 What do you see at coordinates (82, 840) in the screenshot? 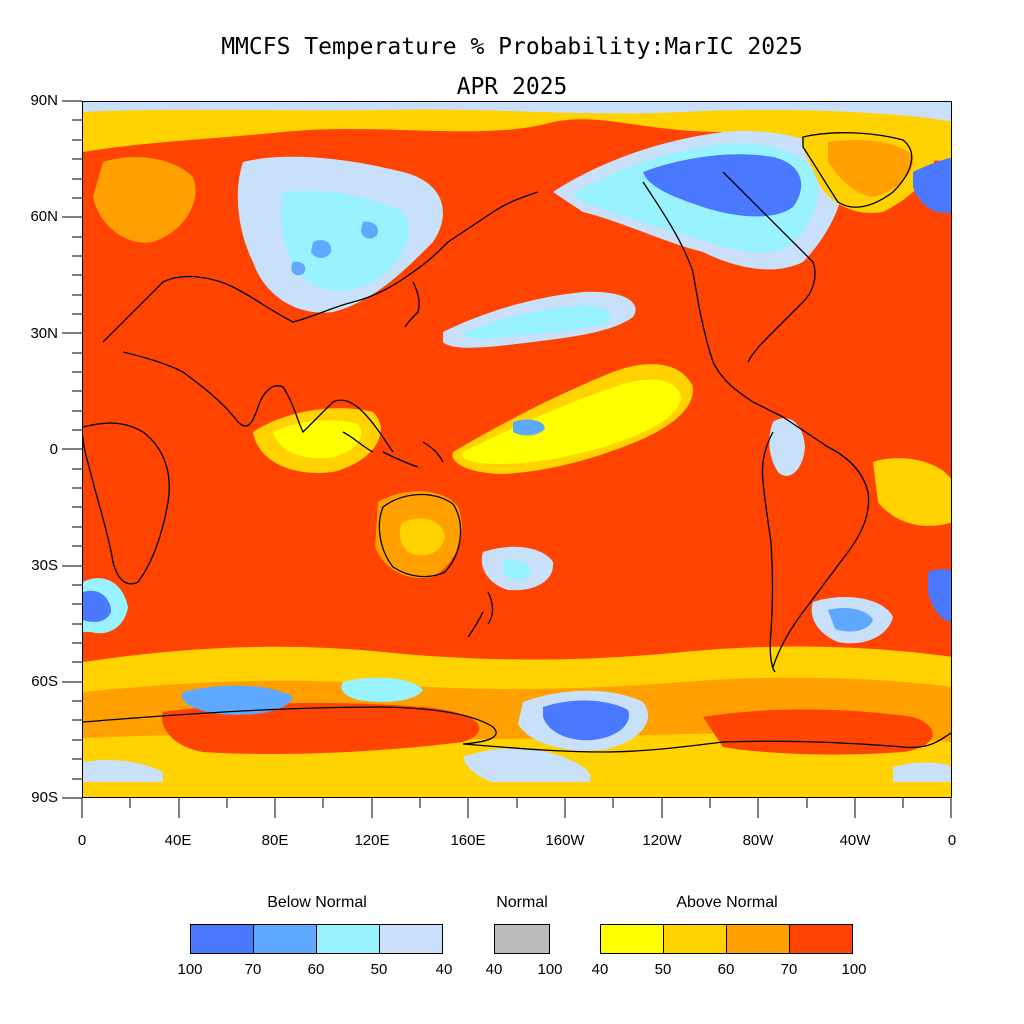
I see `lon-label-0: 0` at bounding box center [82, 840].